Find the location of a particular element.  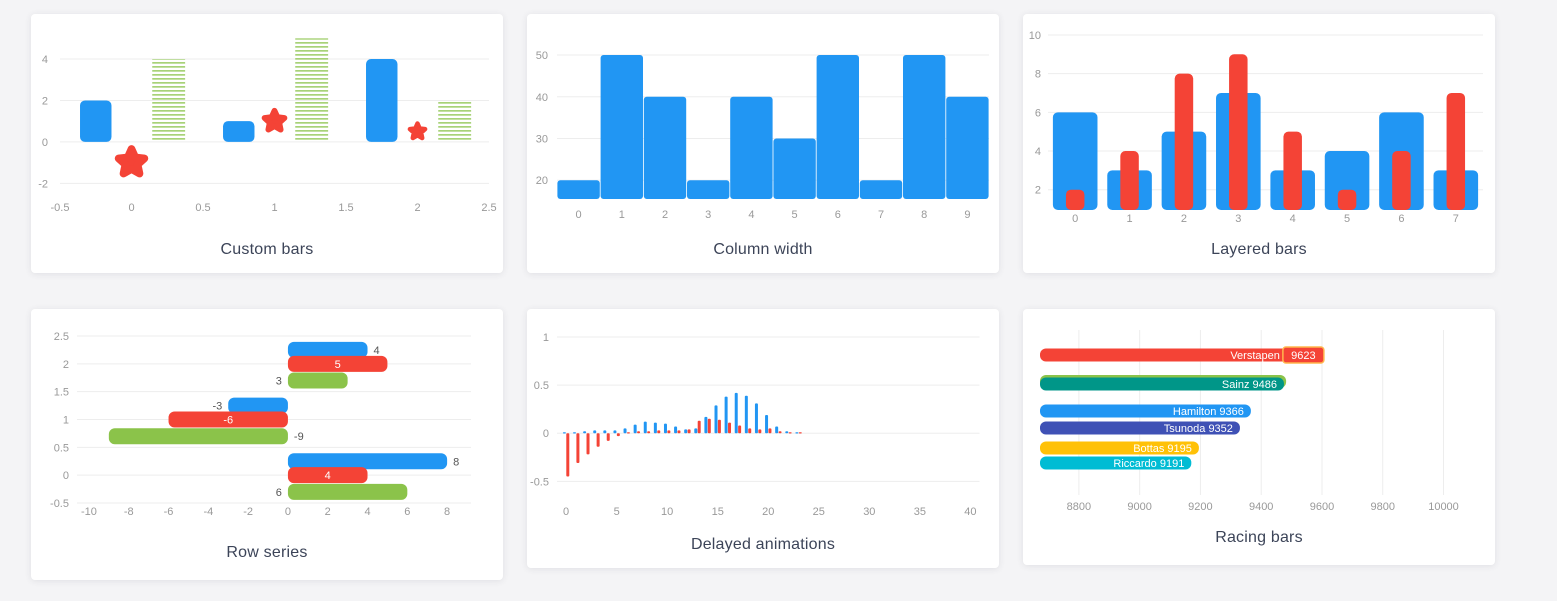

delayed-animations-chart: -0.500.510 5 10 15 20 25 30 35 40 is located at coordinates (763, 415).